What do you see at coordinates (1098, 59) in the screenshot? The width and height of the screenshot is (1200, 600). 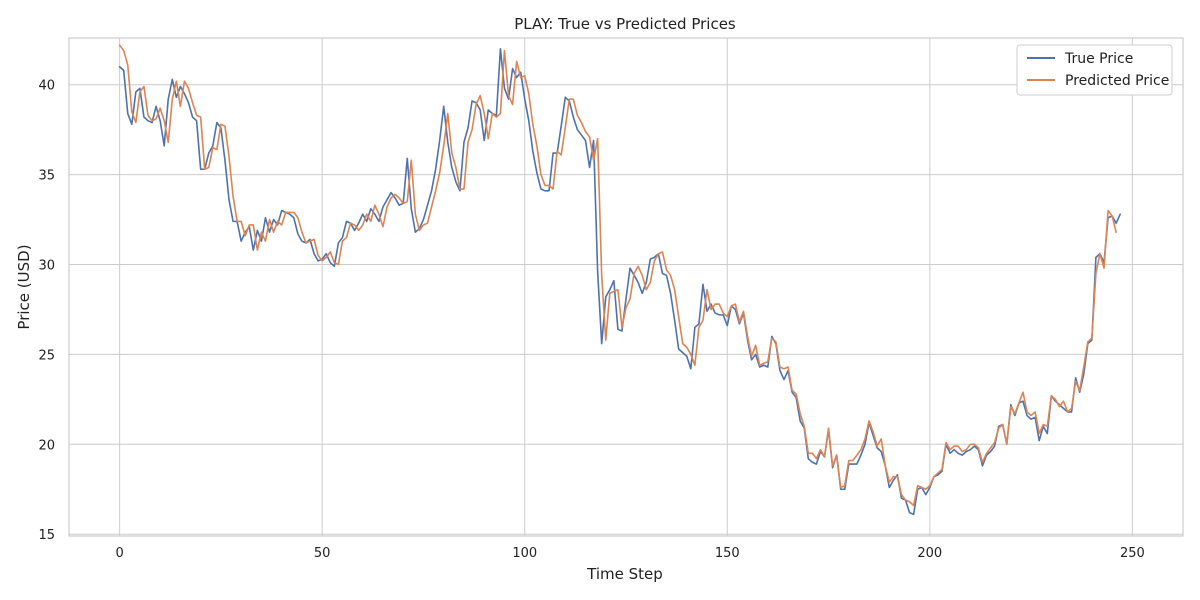 I see `legend-label-true-price: True Price` at bounding box center [1098, 59].